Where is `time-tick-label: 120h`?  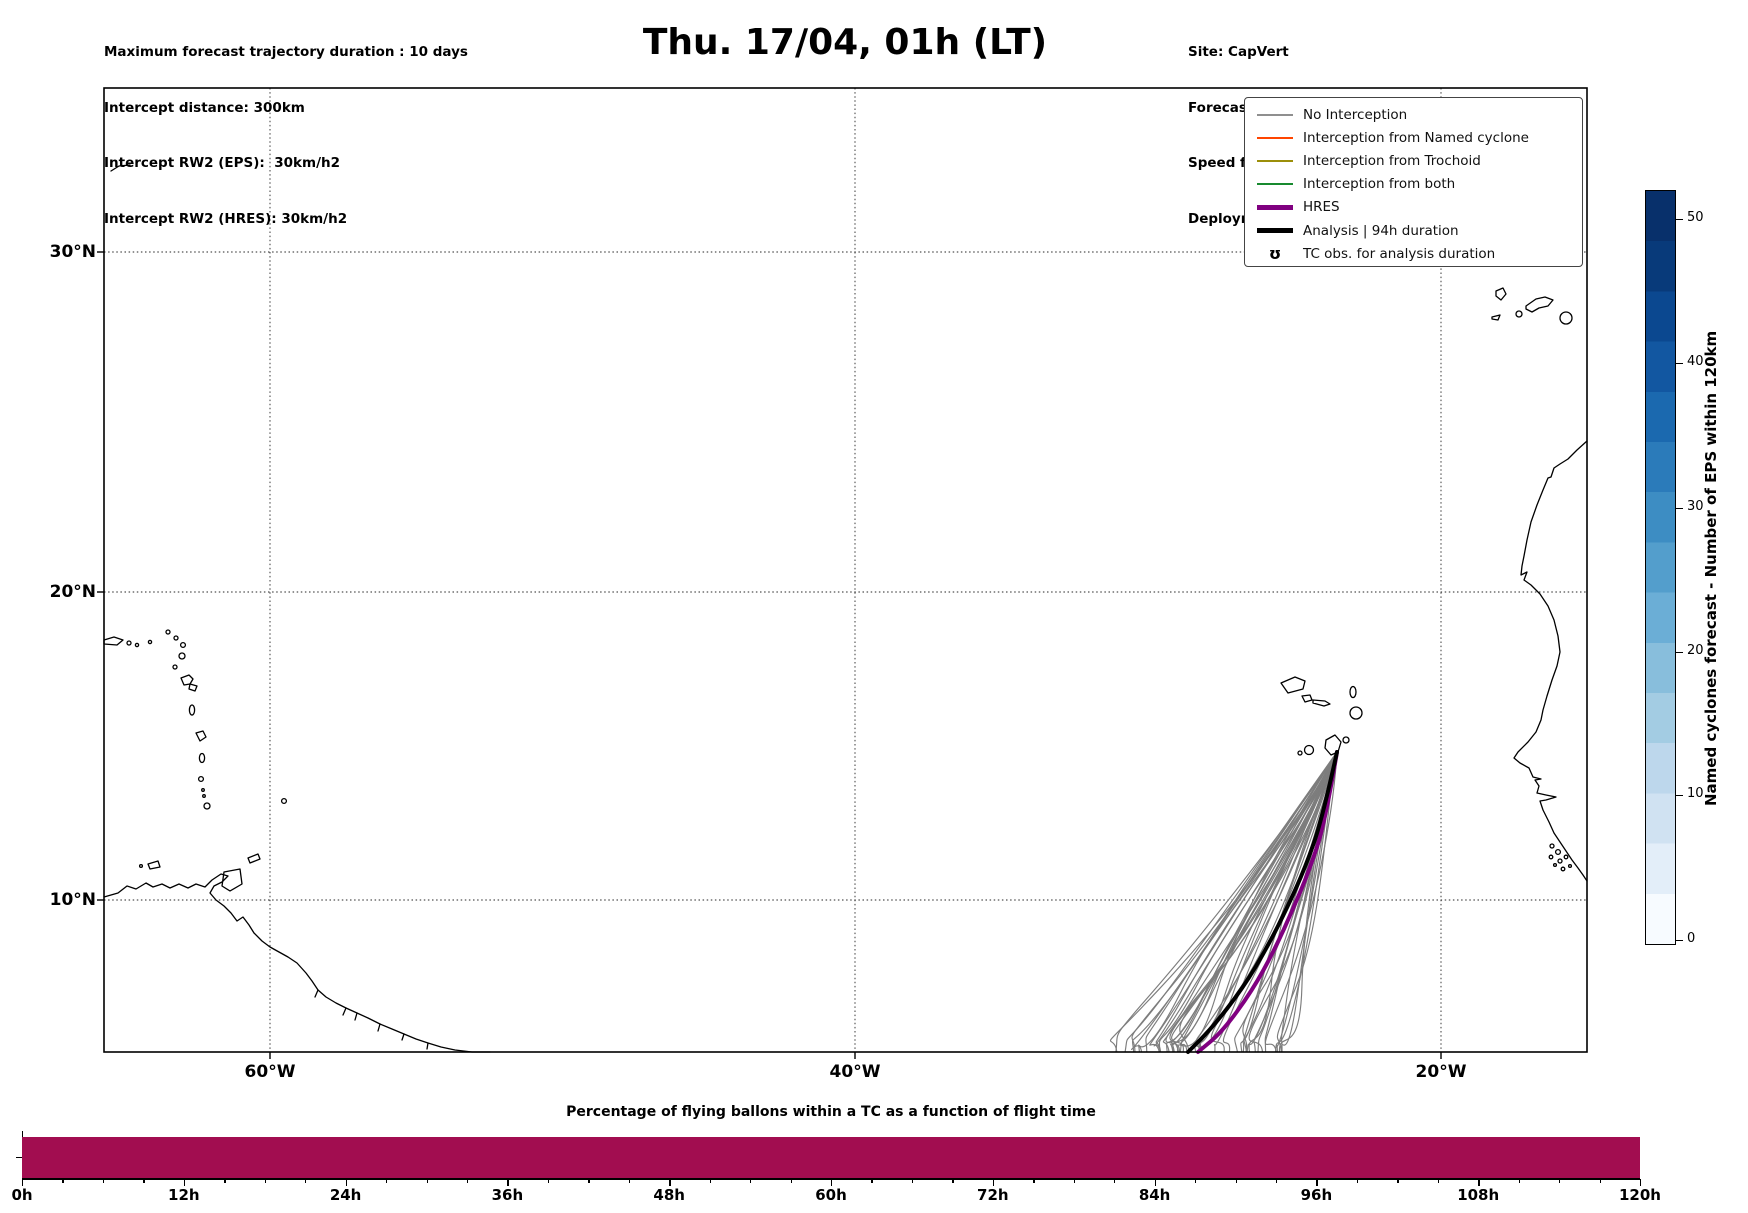
time-tick-label: 120h is located at coordinates (1640, 1195).